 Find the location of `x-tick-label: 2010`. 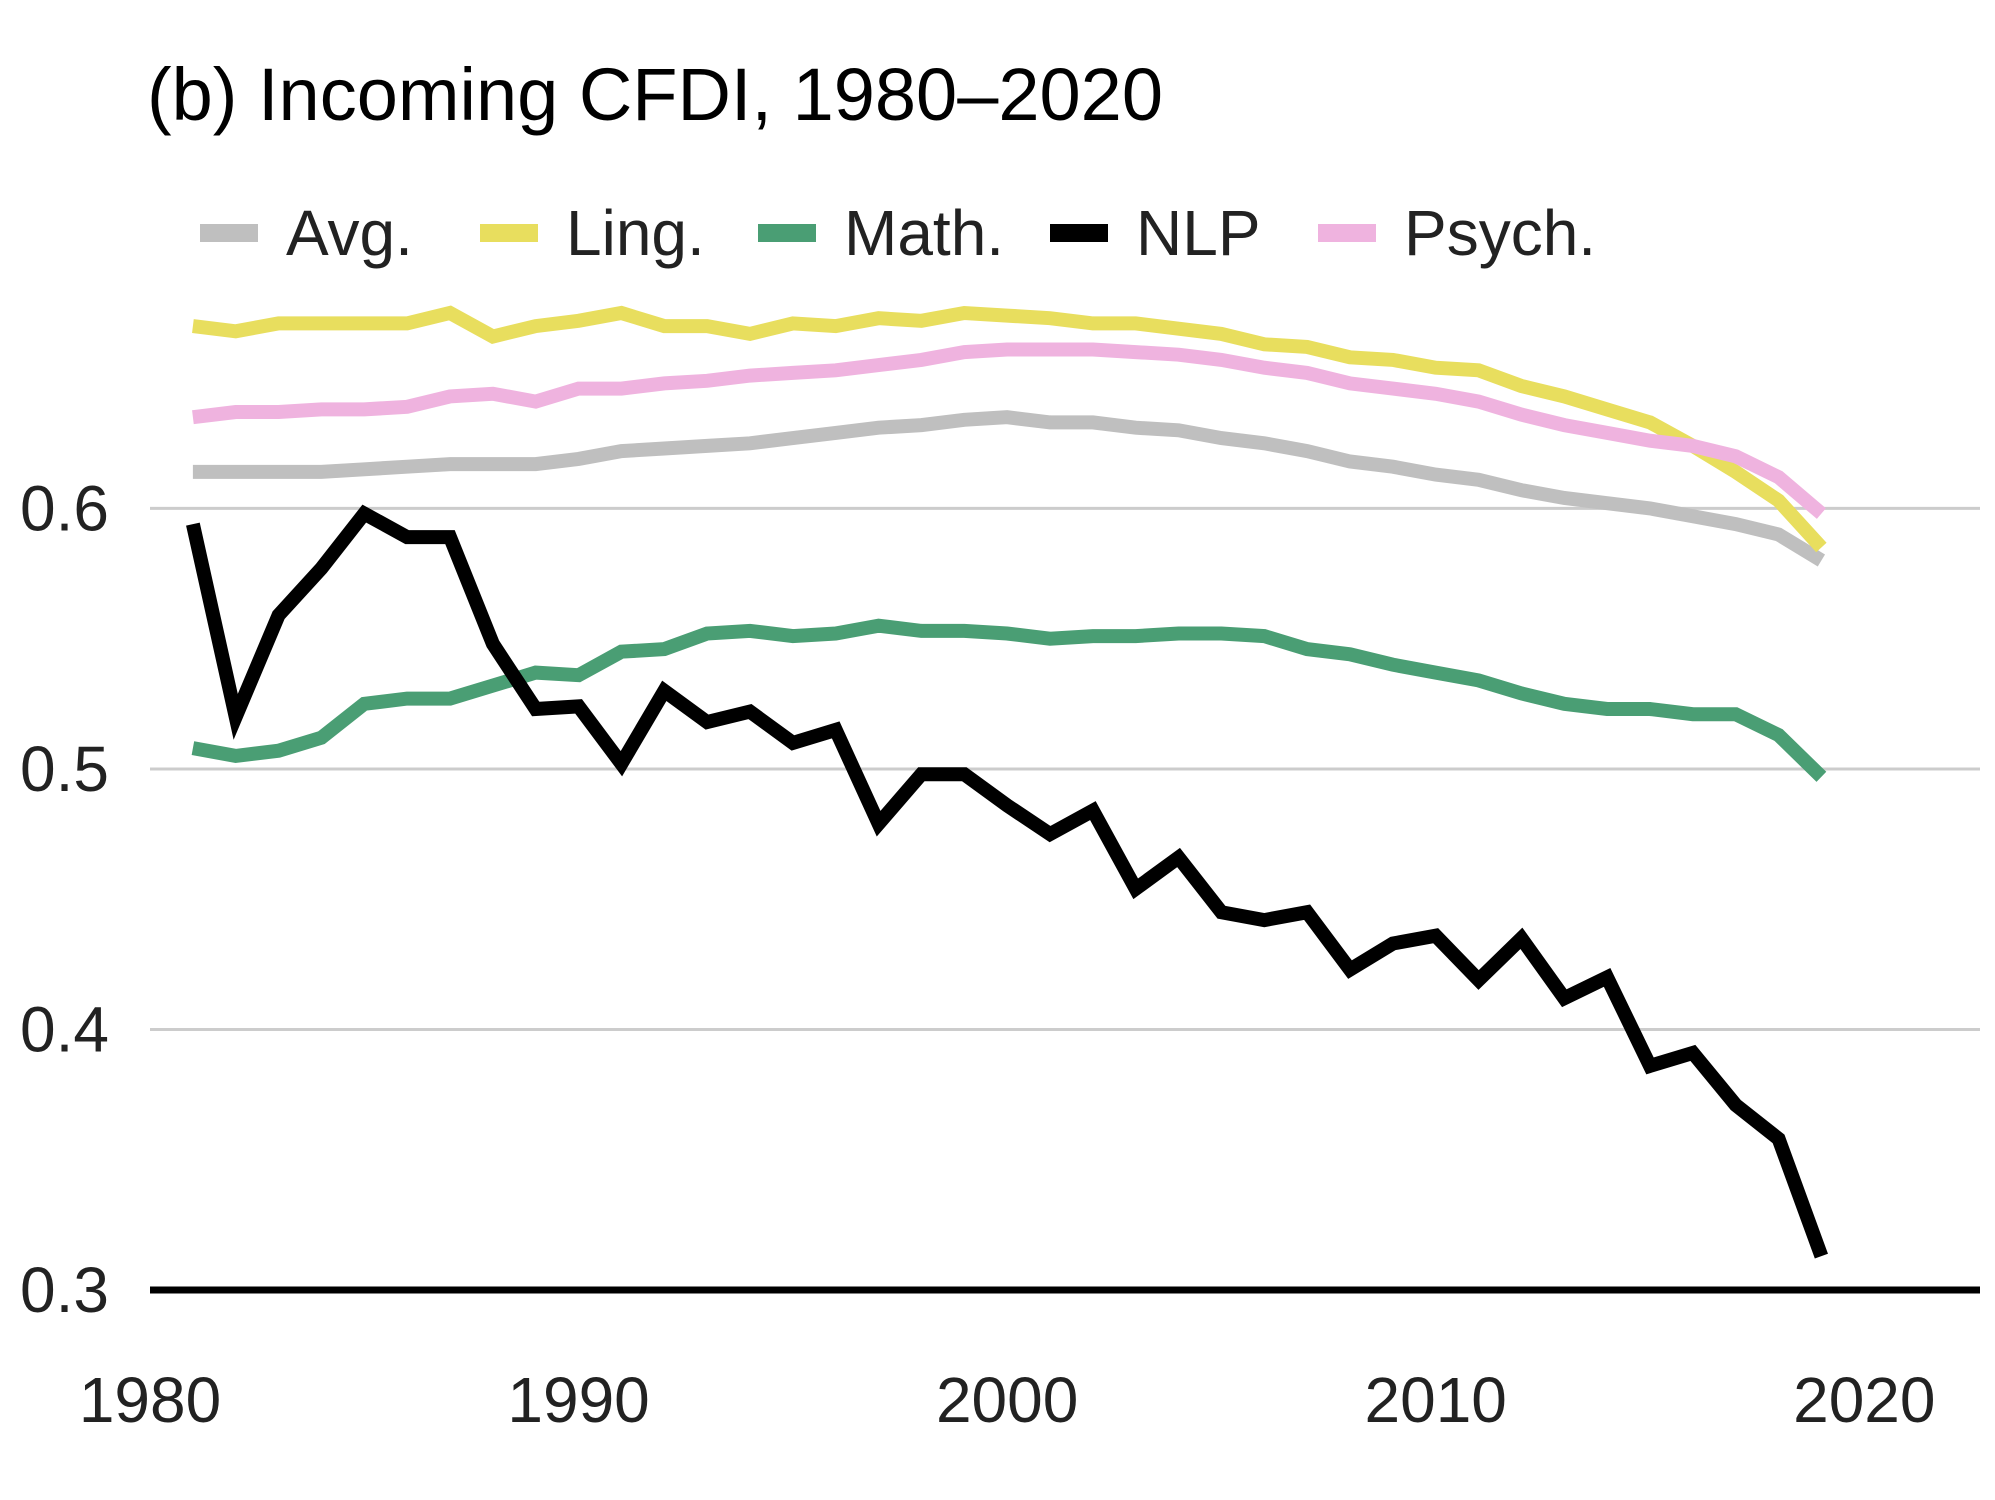

x-tick-label: 2010 is located at coordinates (1436, 1400).